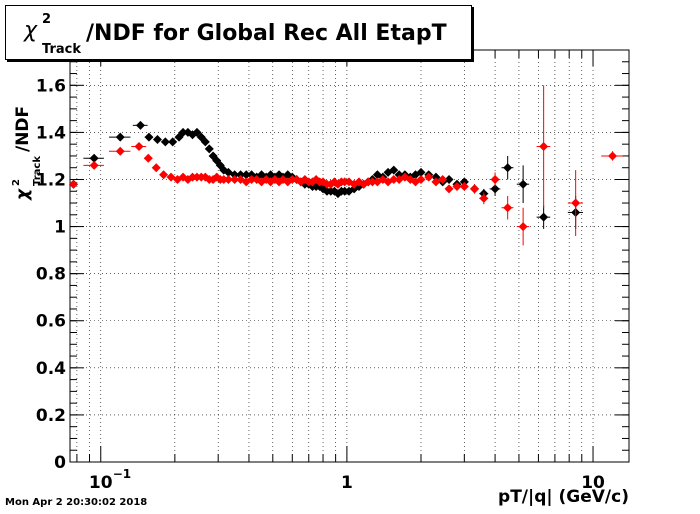 This screenshot has height=514, width=700. What do you see at coordinates (16, 182) in the screenshot?
I see `svg-text: 2` at bounding box center [16, 182].